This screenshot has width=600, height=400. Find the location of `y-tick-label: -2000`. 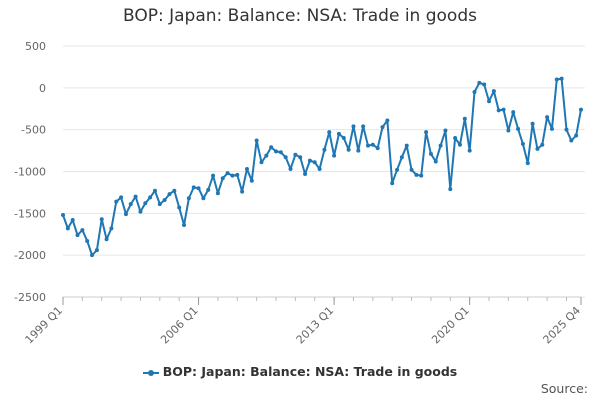

y-tick-label: -2000 is located at coordinates (30, 255).